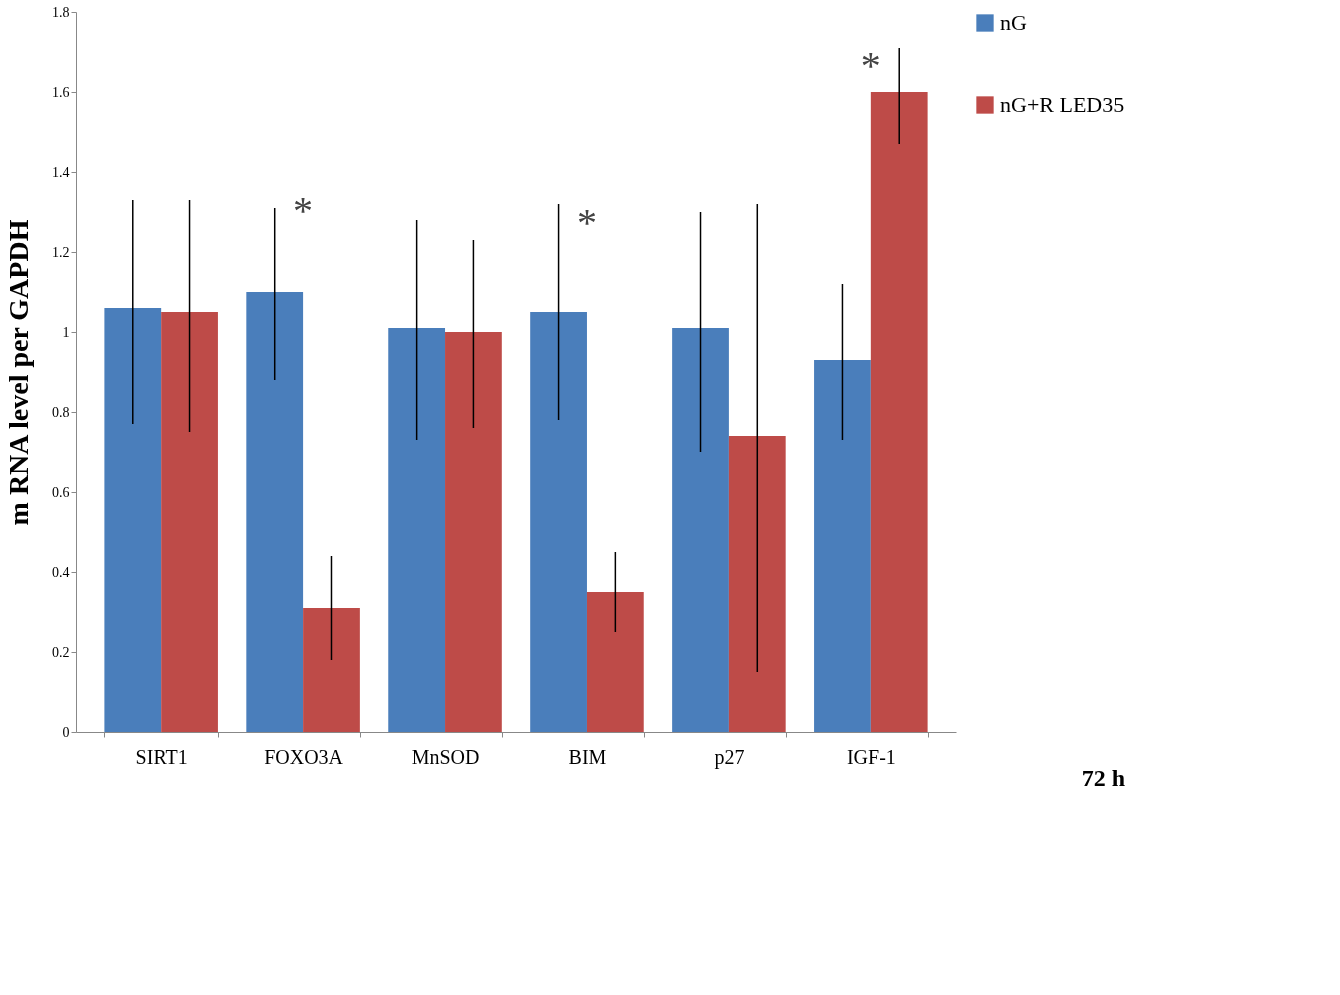 The width and height of the screenshot is (1340, 995). Describe the element at coordinates (61, 412) in the screenshot. I see `y-tick-label: 0.8` at that location.